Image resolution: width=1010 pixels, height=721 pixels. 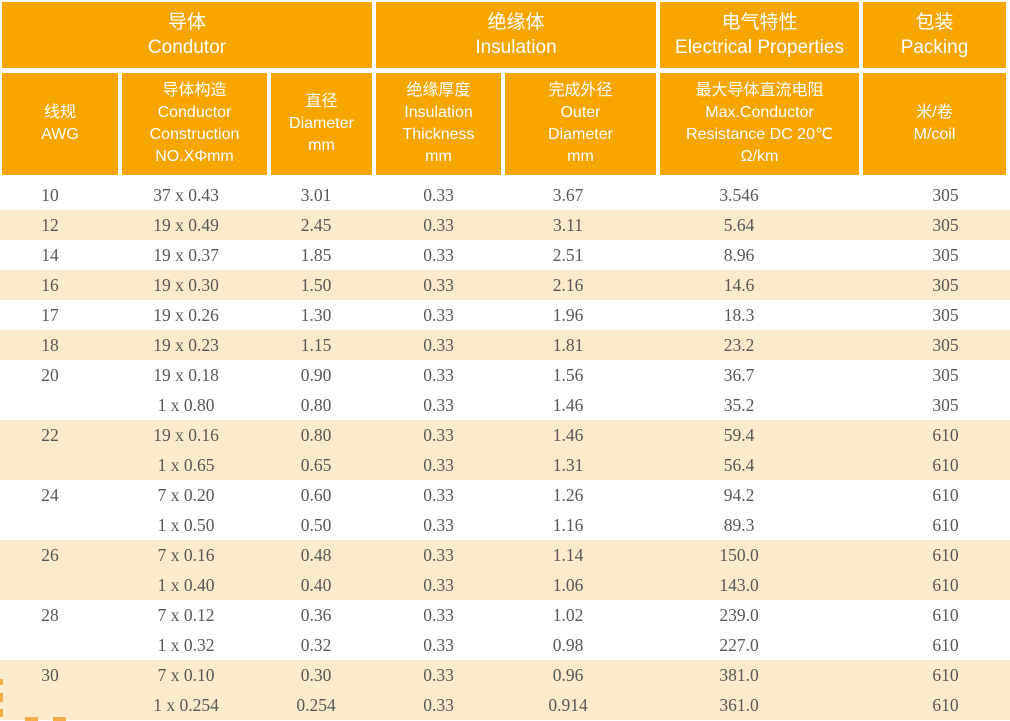 What do you see at coordinates (934, 47) in the screenshot?
I see `group-title-en: Packing` at bounding box center [934, 47].